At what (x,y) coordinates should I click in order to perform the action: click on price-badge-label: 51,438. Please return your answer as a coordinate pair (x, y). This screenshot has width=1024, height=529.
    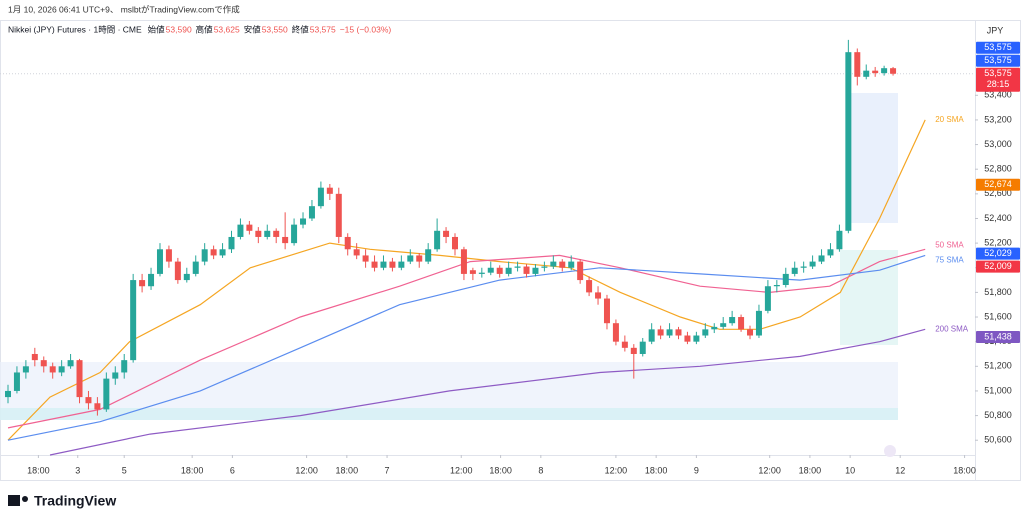
    Looking at the image, I should click on (998, 336).